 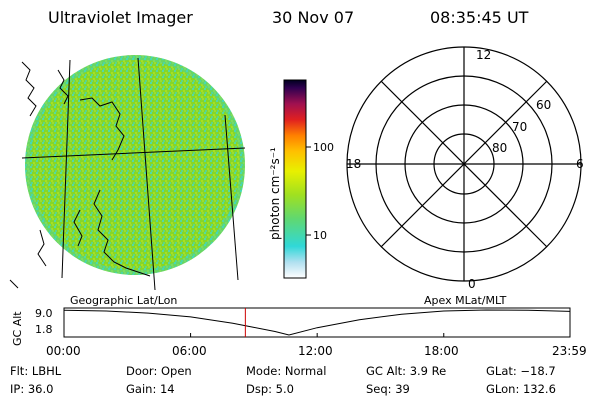 I want to click on alt-ytick-bottom: 1.8, so click(x=44, y=329).